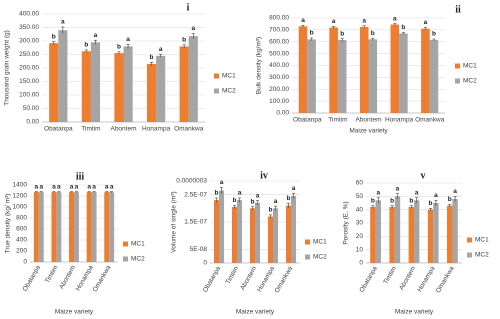 Image resolution: width=500 pixels, height=319 pixels. Describe the element at coordinates (279, 41) in the screenshot. I see `y-tick-label: 600.00` at that location.